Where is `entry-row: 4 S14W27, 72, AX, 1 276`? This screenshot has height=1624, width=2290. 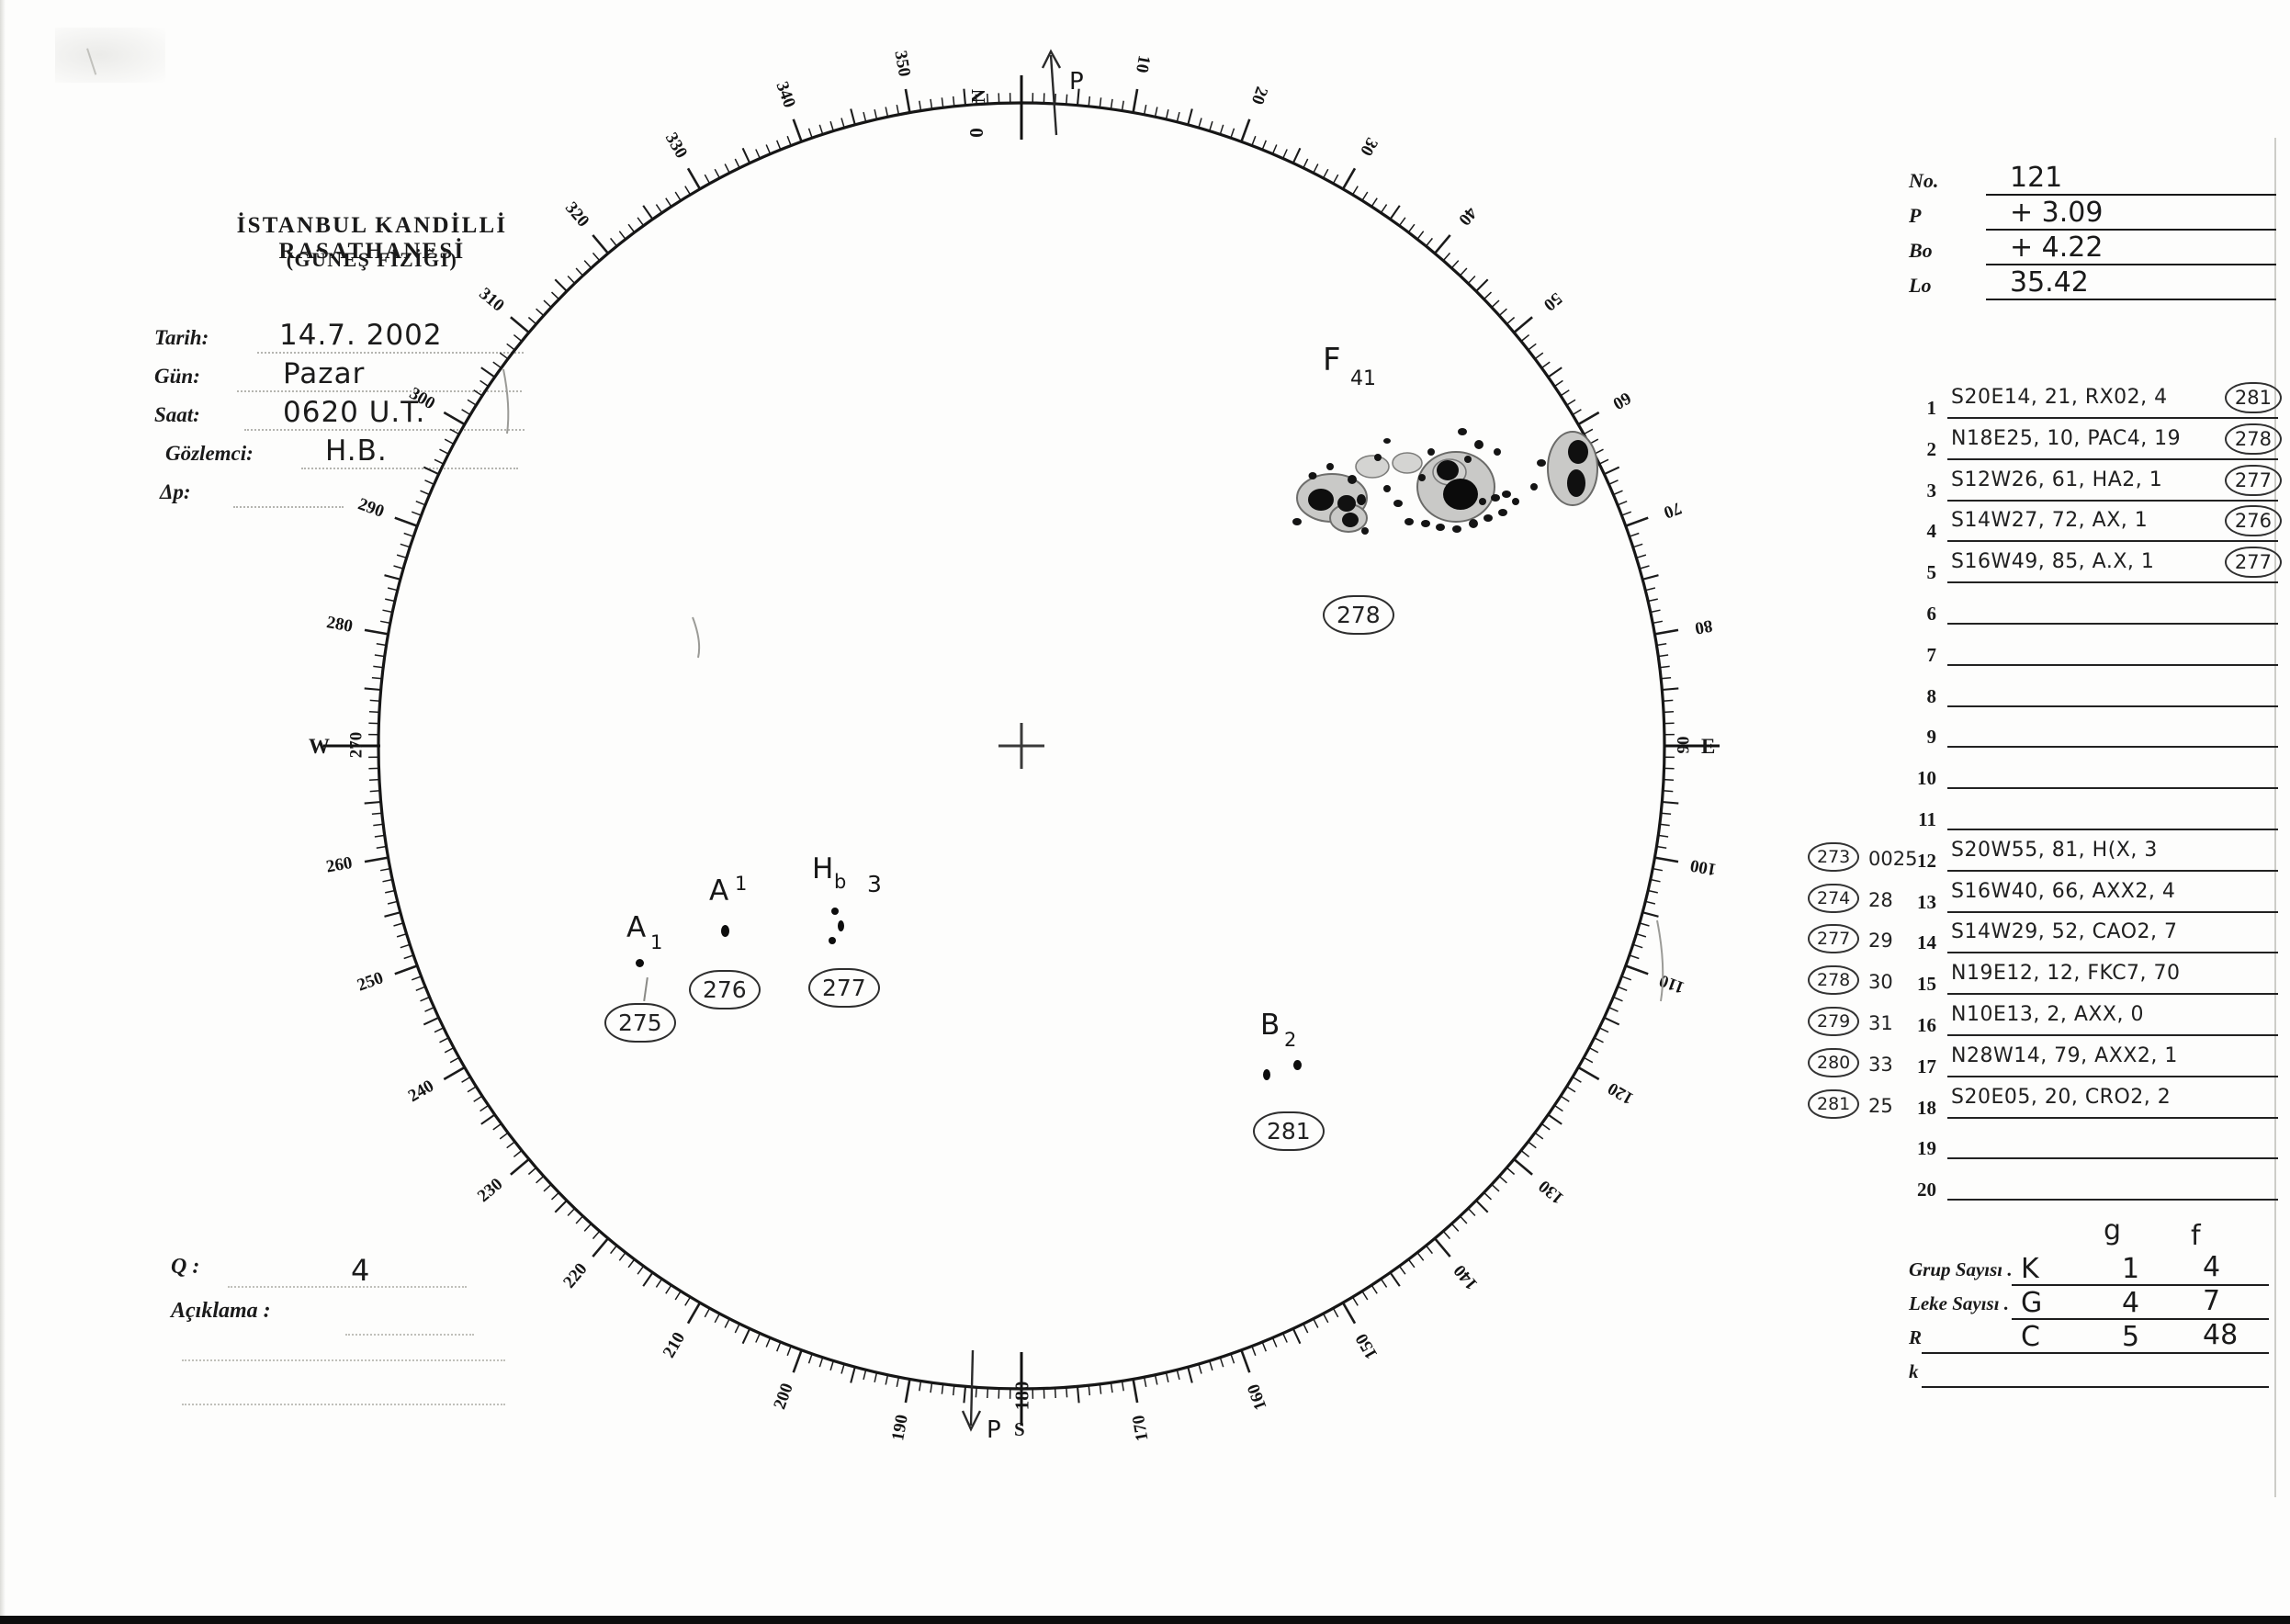 entry-row: 4 S14W27, 72, AX, 1 276 is located at coordinates (2095, 526).